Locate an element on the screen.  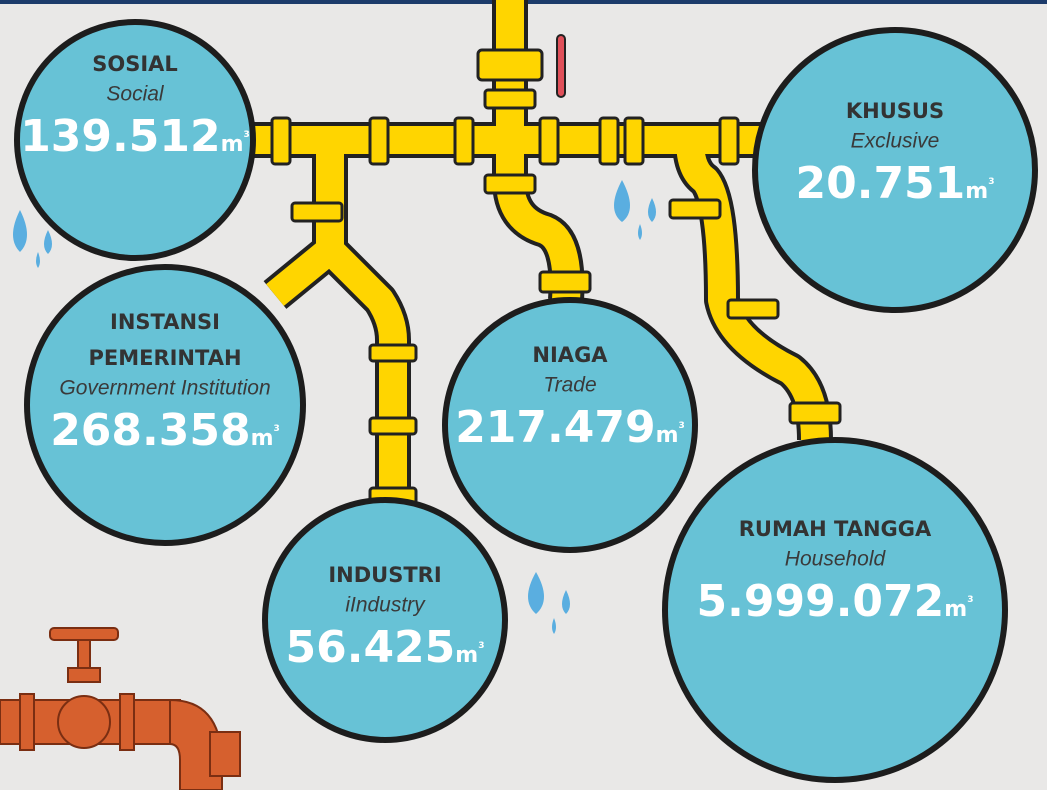
category-name: INDUSTRI is located at coordinates (384, 575).